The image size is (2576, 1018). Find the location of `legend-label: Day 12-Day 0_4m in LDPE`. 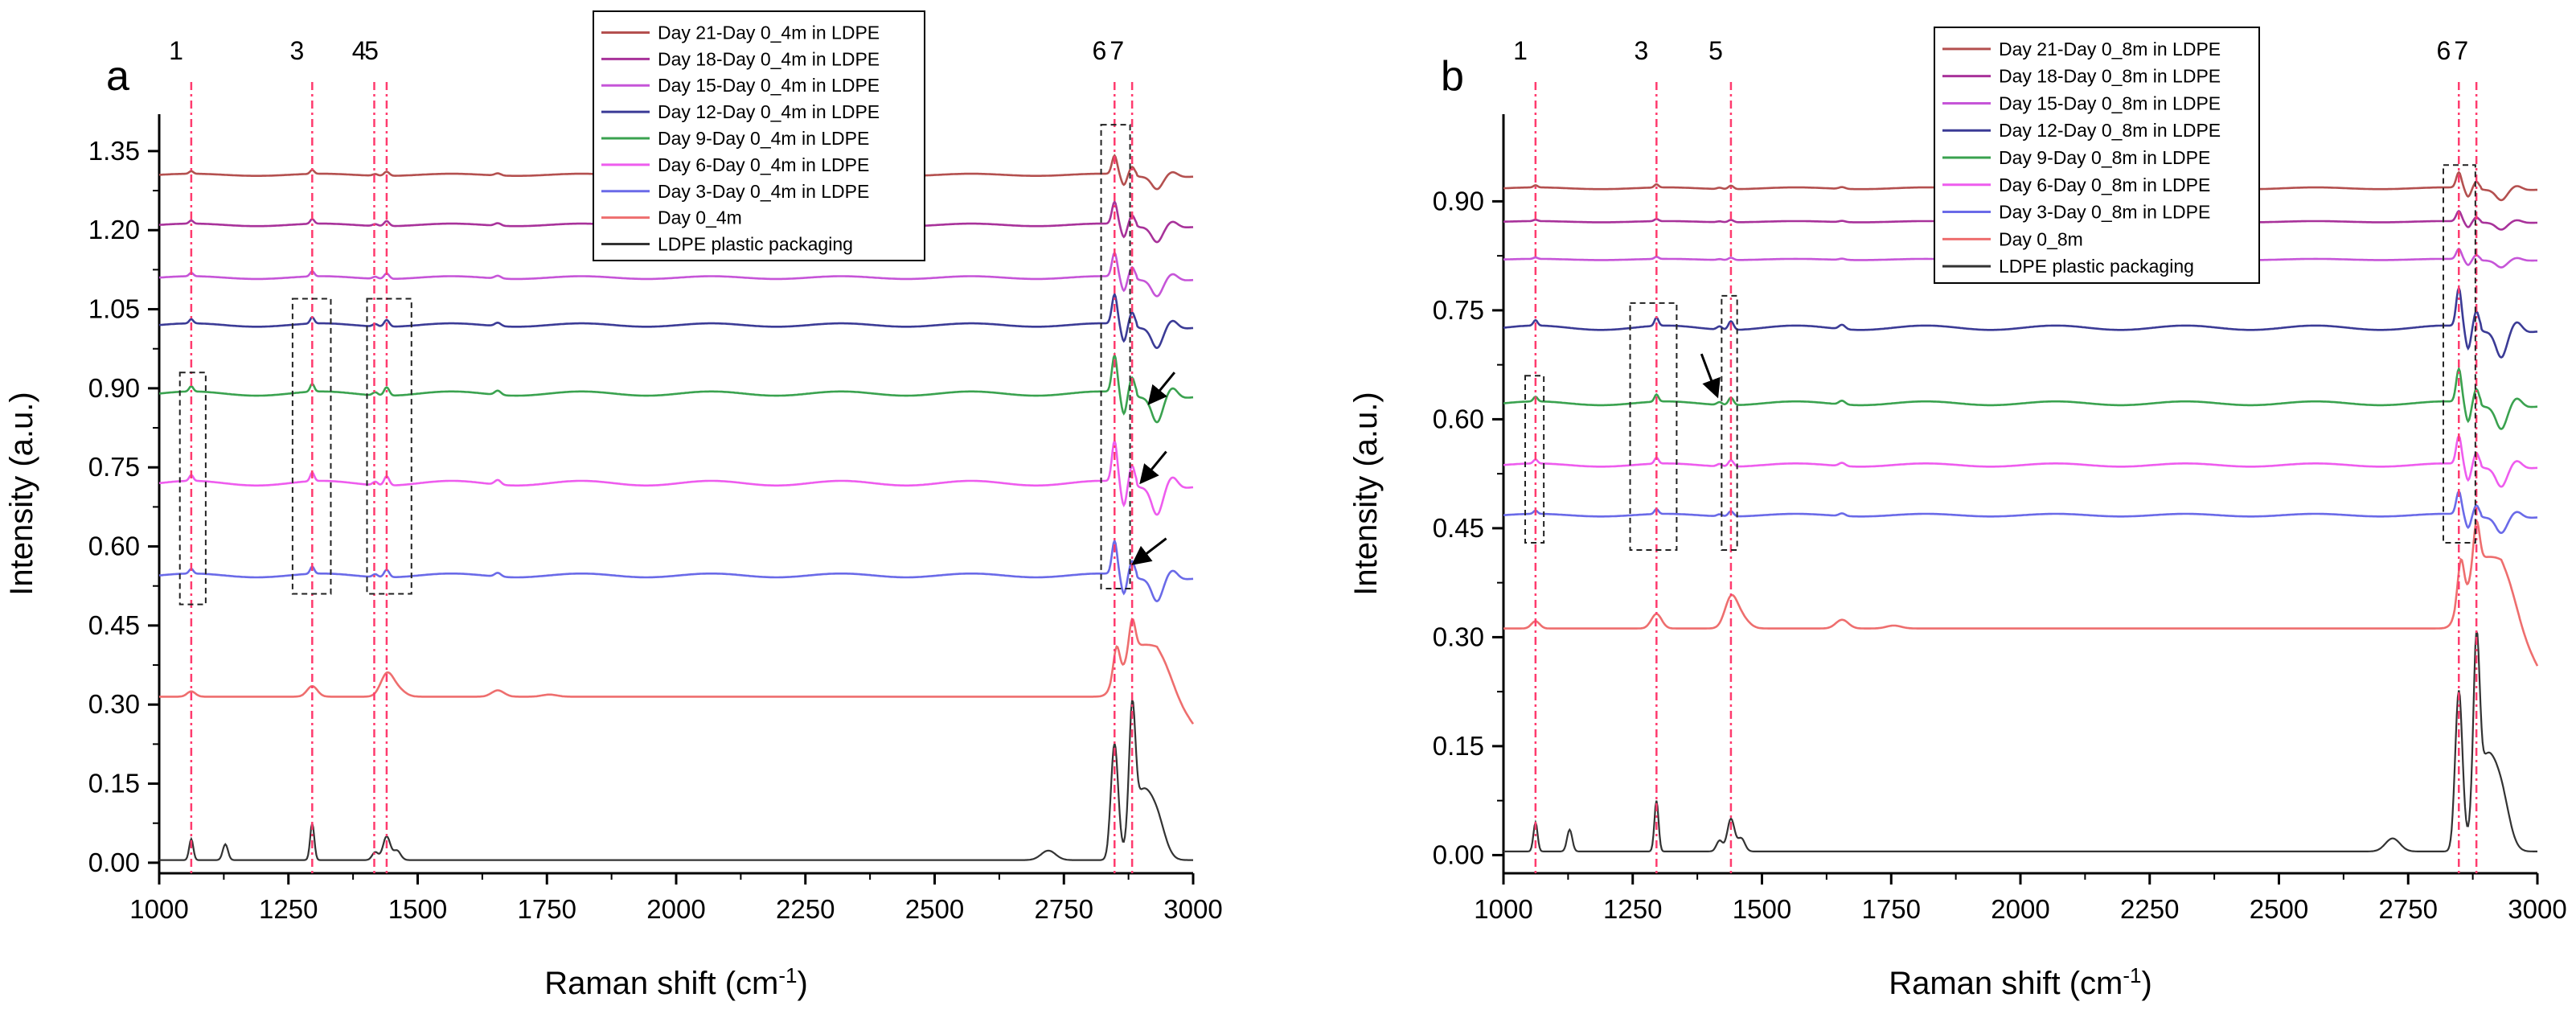

legend-label: Day 12-Day 0_4m in LDPE is located at coordinates (769, 111).